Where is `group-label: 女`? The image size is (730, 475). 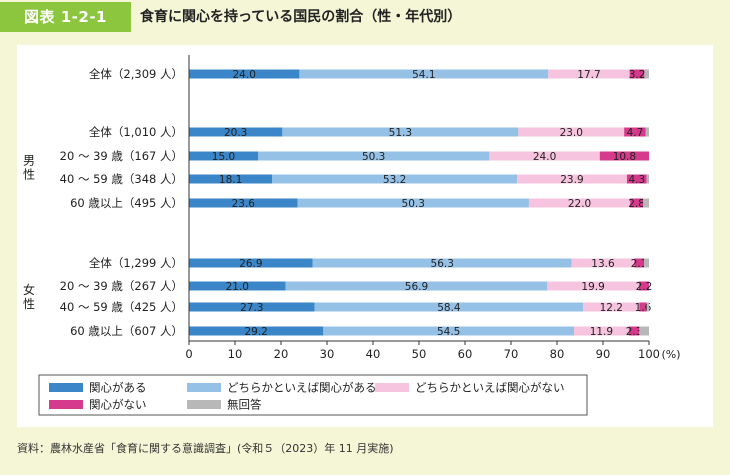 group-label: 女 is located at coordinates (29, 289).